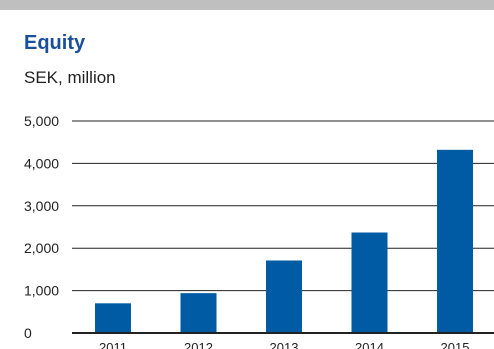 The width and height of the screenshot is (494, 349). What do you see at coordinates (70, 77) in the screenshot?
I see `chart-subtitle: SEK, million` at bounding box center [70, 77].